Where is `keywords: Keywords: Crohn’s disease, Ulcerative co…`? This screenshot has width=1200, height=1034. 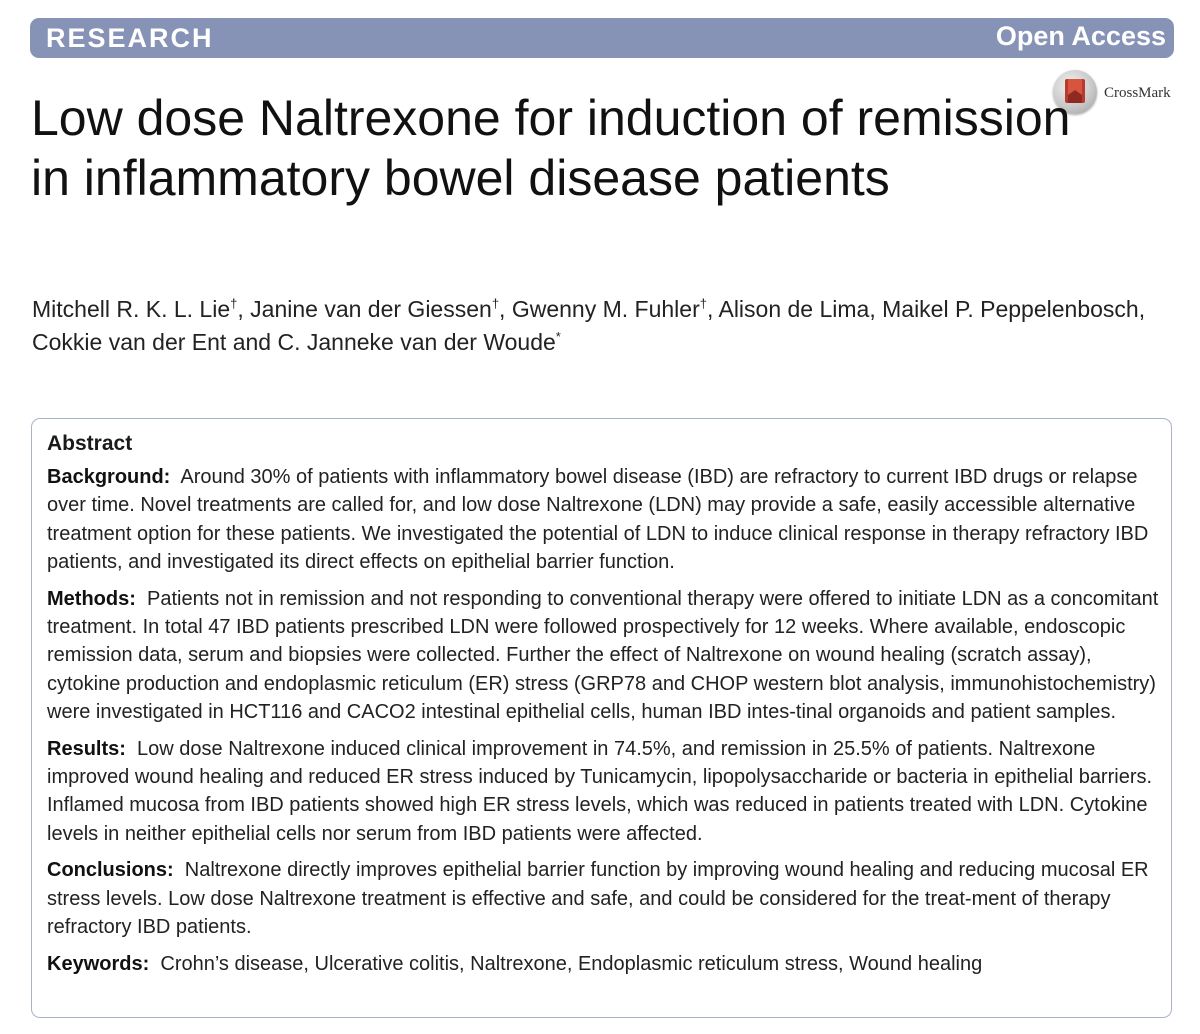 keywords: Keywords: Crohn’s disease, Ulcerative co… is located at coordinates (603, 964).